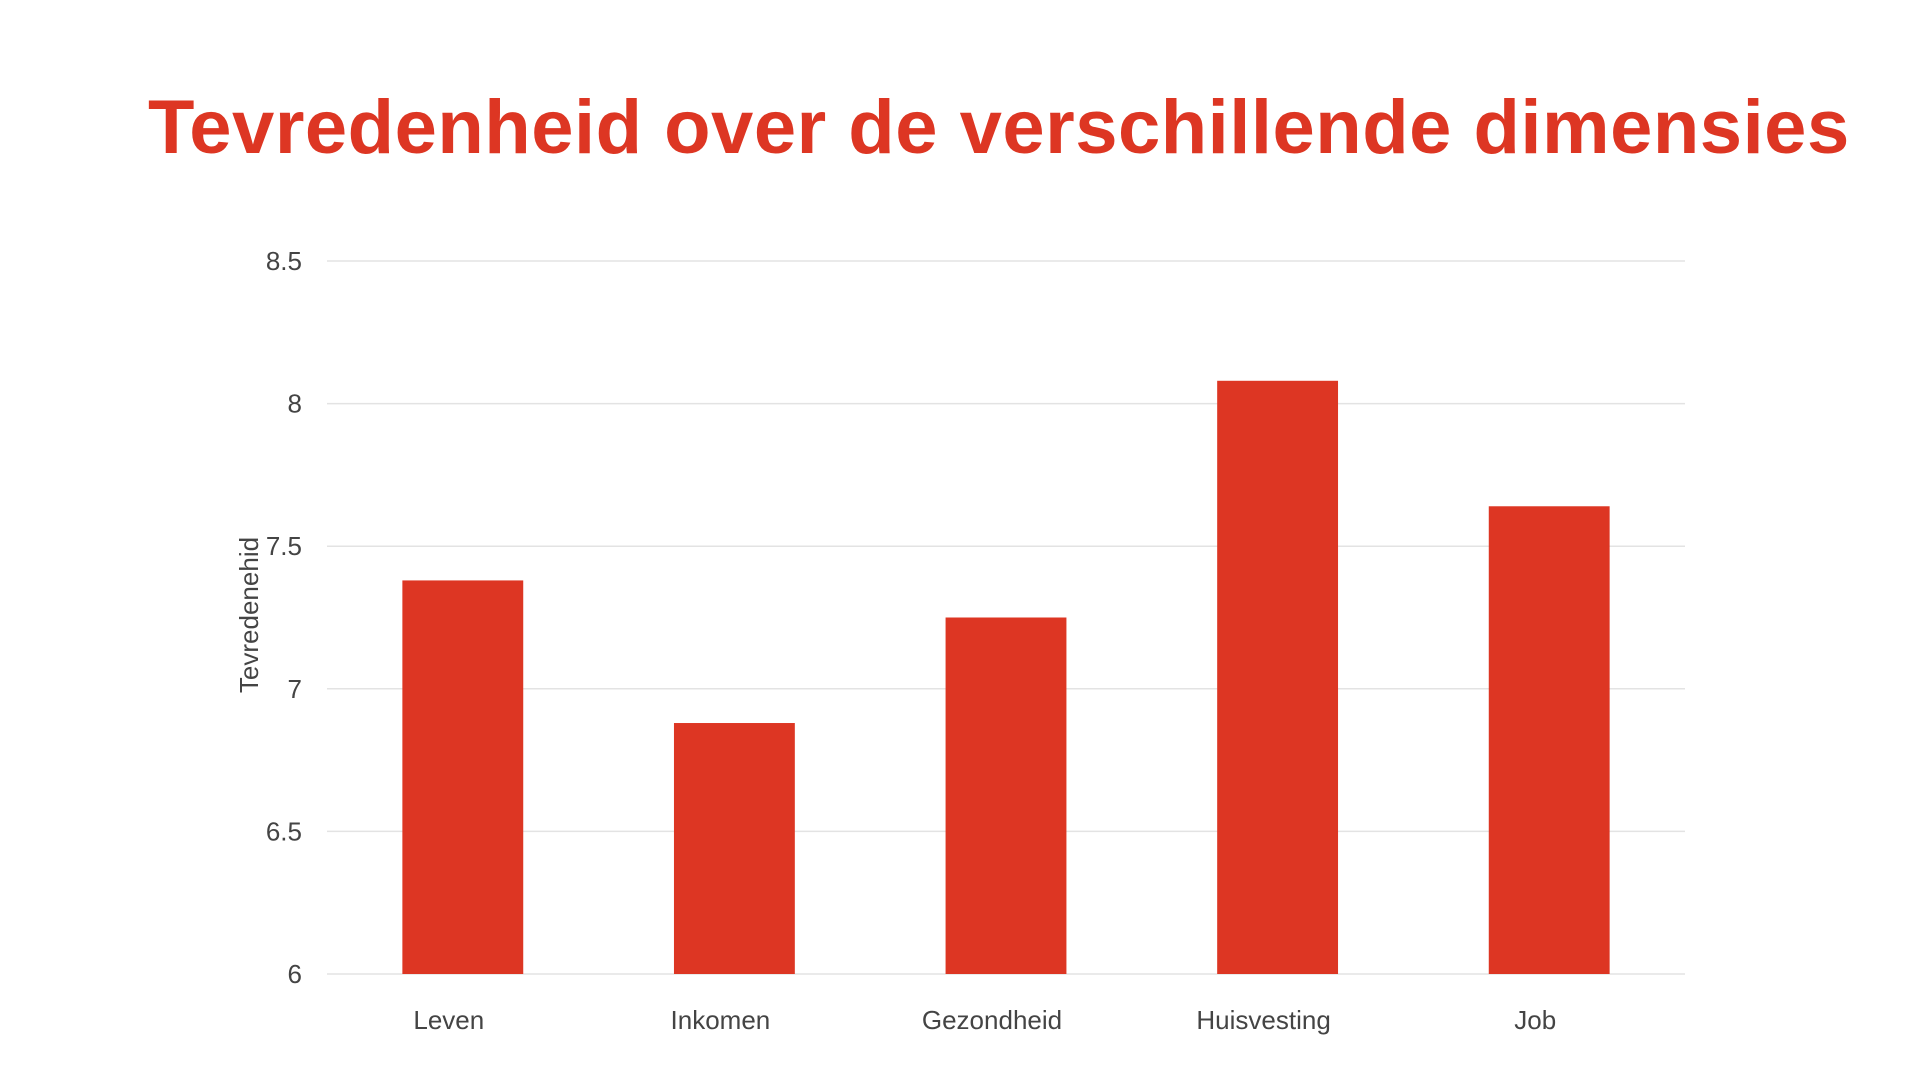 This screenshot has width=1920, height=1080. I want to click on y-tick-label: 8, so click(295, 404).